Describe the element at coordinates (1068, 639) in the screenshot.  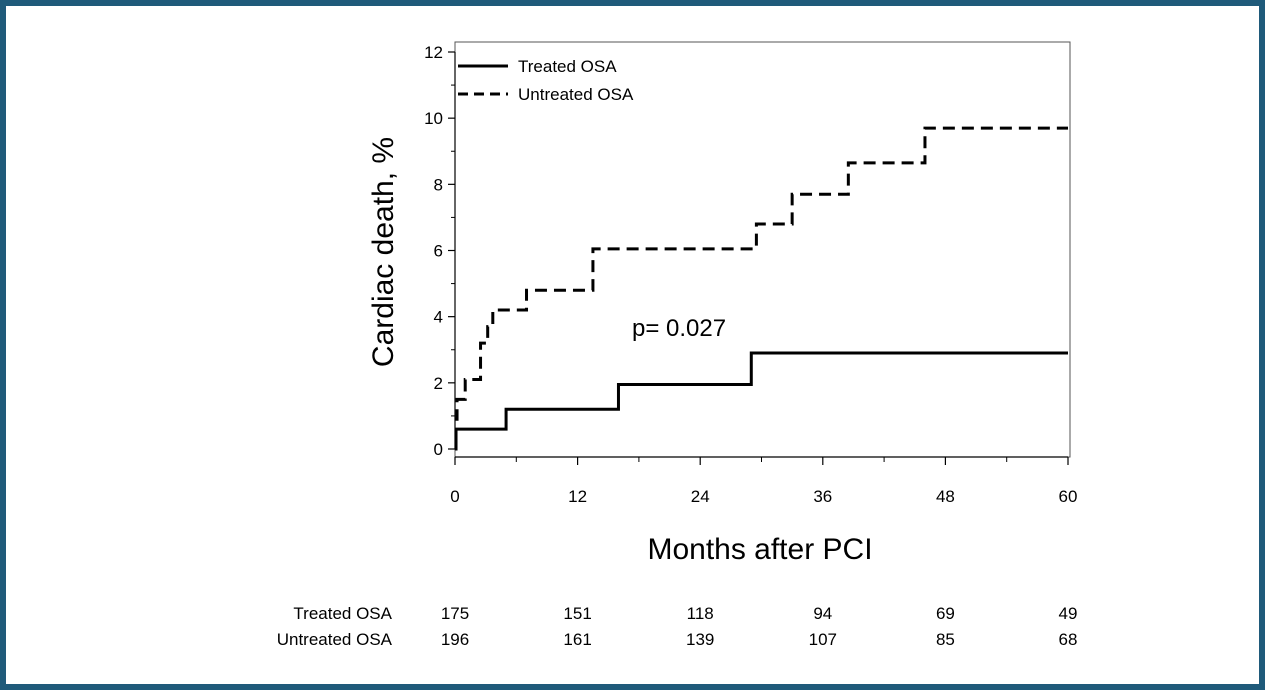
I see `risk-count: 68` at that location.